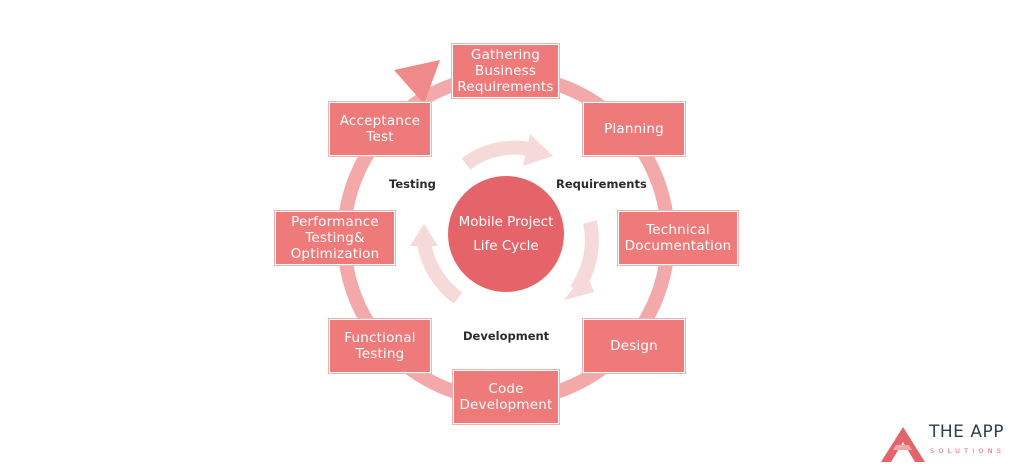 The width and height of the screenshot is (1019, 476). What do you see at coordinates (335, 238) in the screenshot?
I see `stage-performance-testing-optimization: Performance Testing& Optimization` at bounding box center [335, 238].